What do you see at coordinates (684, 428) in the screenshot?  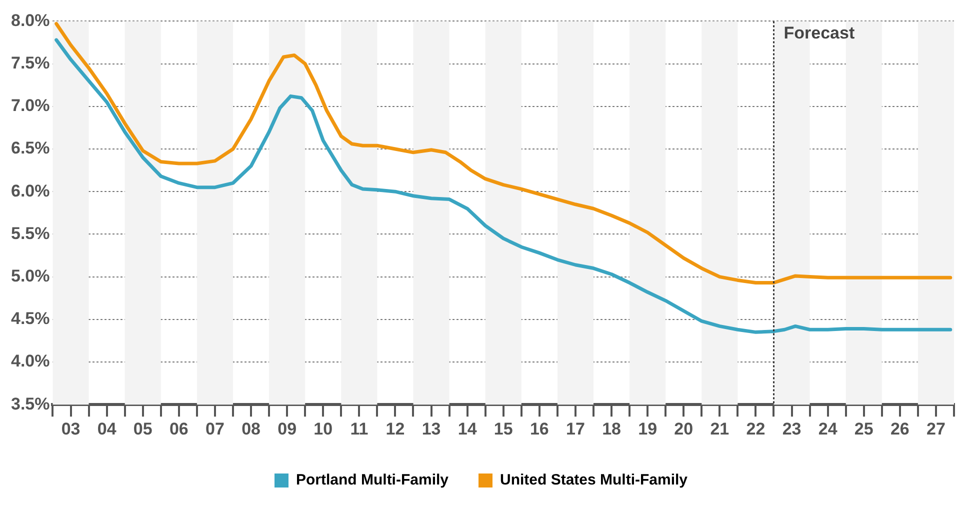 I see `x-tick-label: 20` at bounding box center [684, 428].